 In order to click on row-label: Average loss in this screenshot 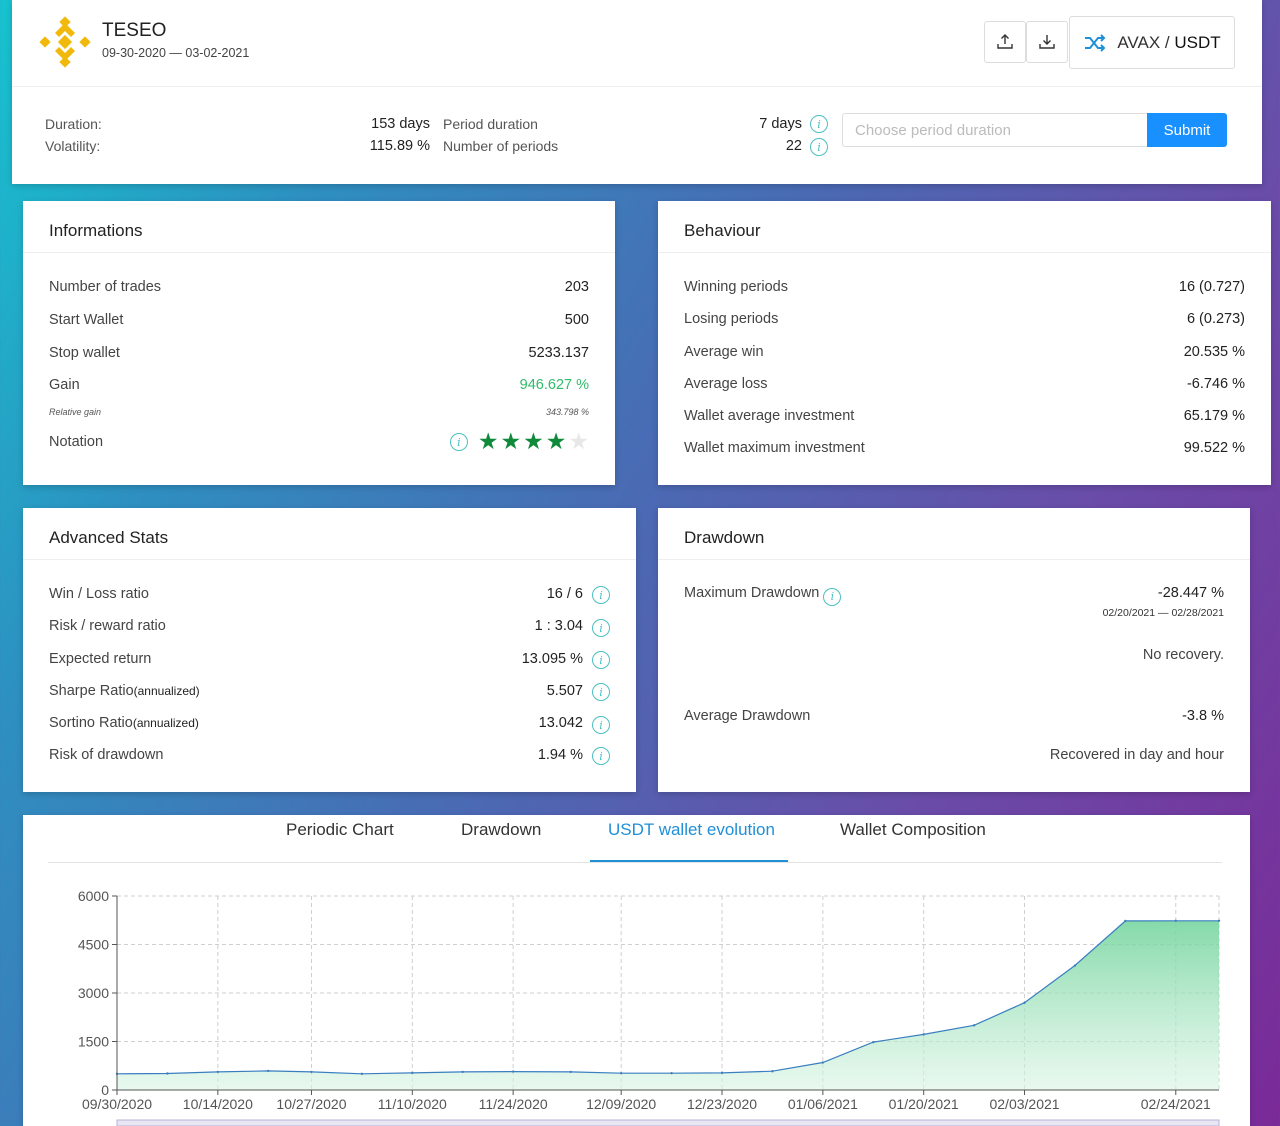, I will do `click(726, 384)`.